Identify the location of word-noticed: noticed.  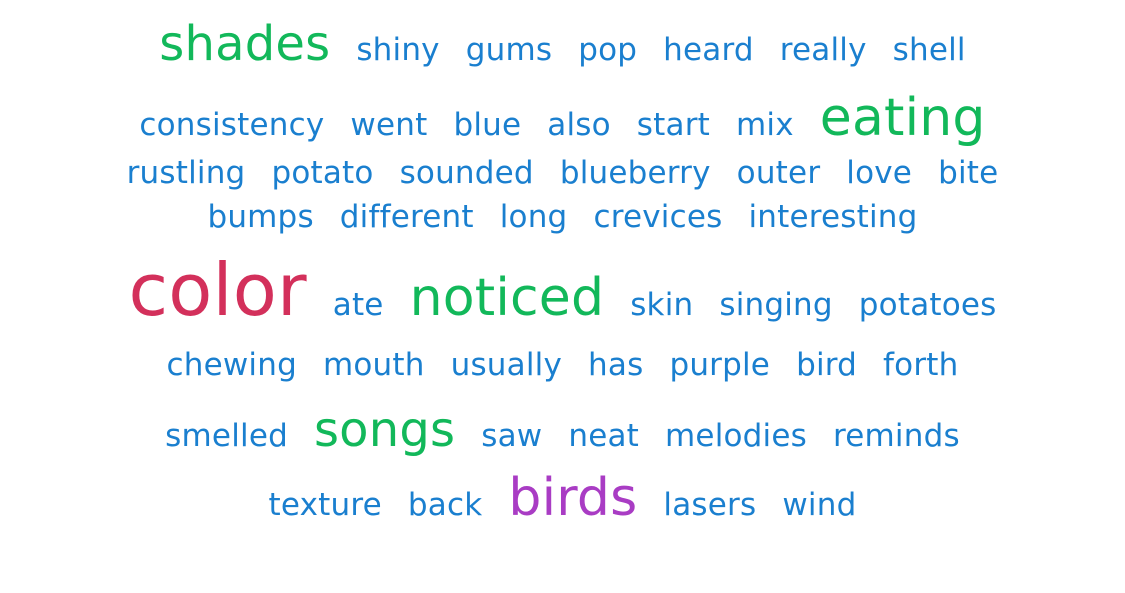
(507, 298).